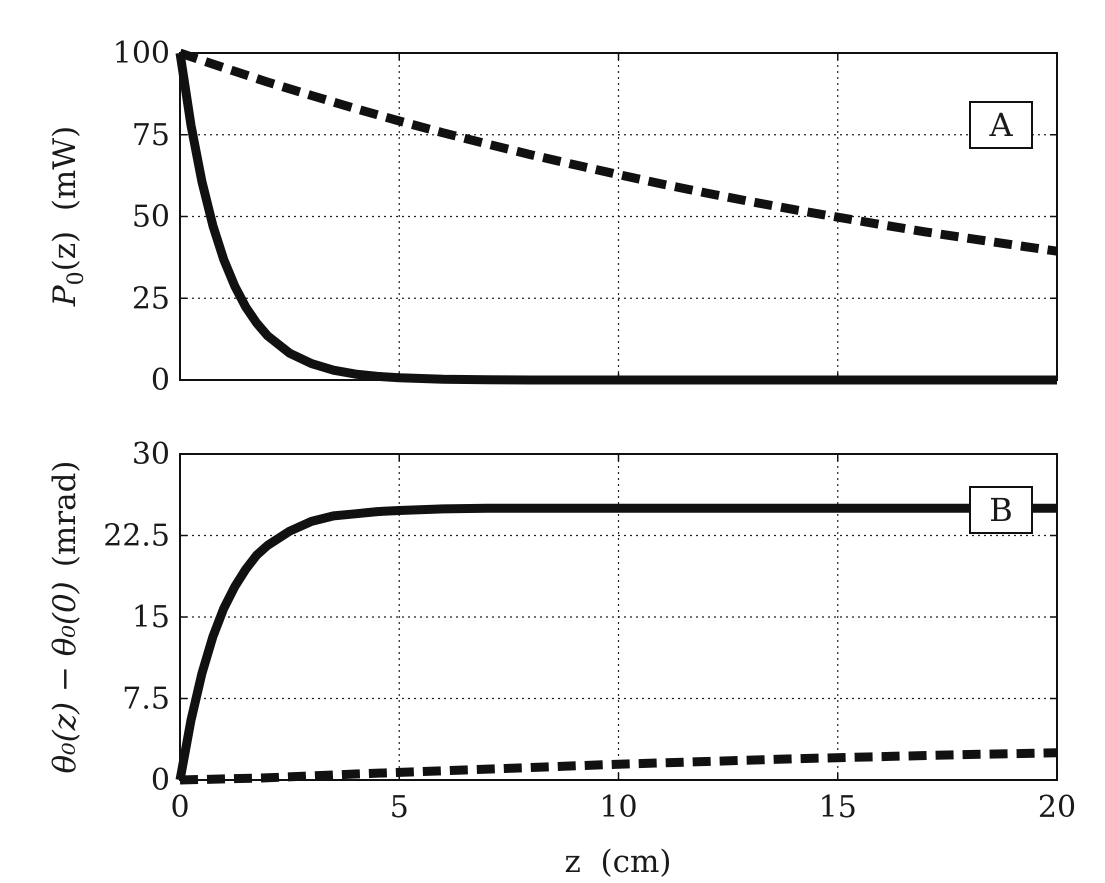 The width and height of the screenshot is (1105, 883). What do you see at coordinates (160, 780) in the screenshot?
I see `y-tick-label-b-0: 0` at bounding box center [160, 780].